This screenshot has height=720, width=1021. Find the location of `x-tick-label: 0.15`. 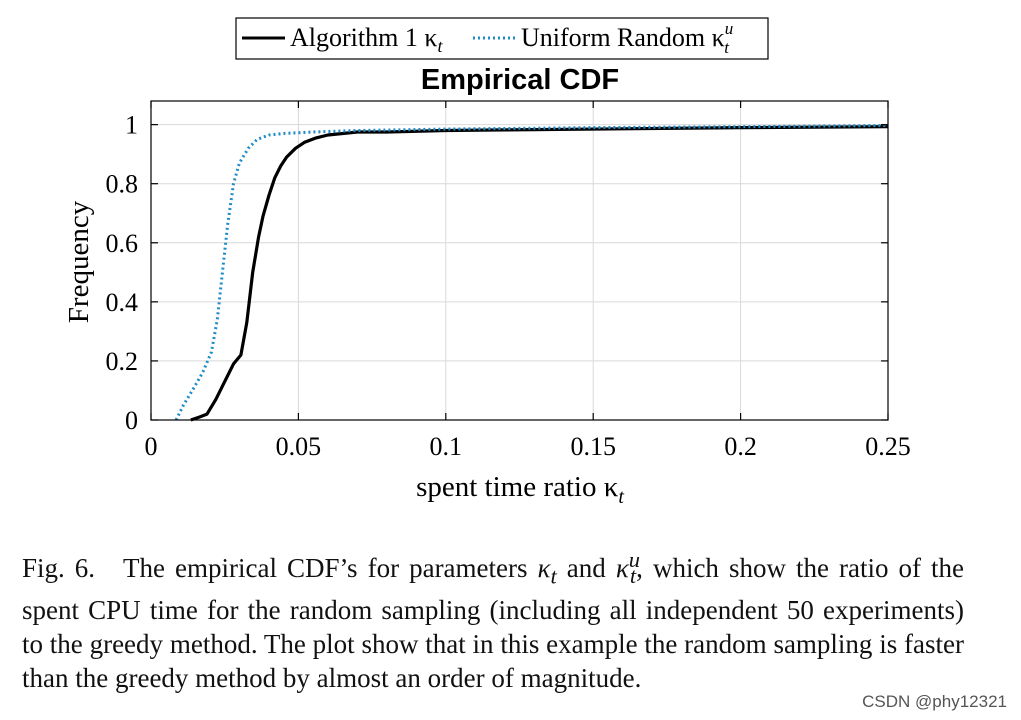

x-tick-label: 0.15 is located at coordinates (593, 446).